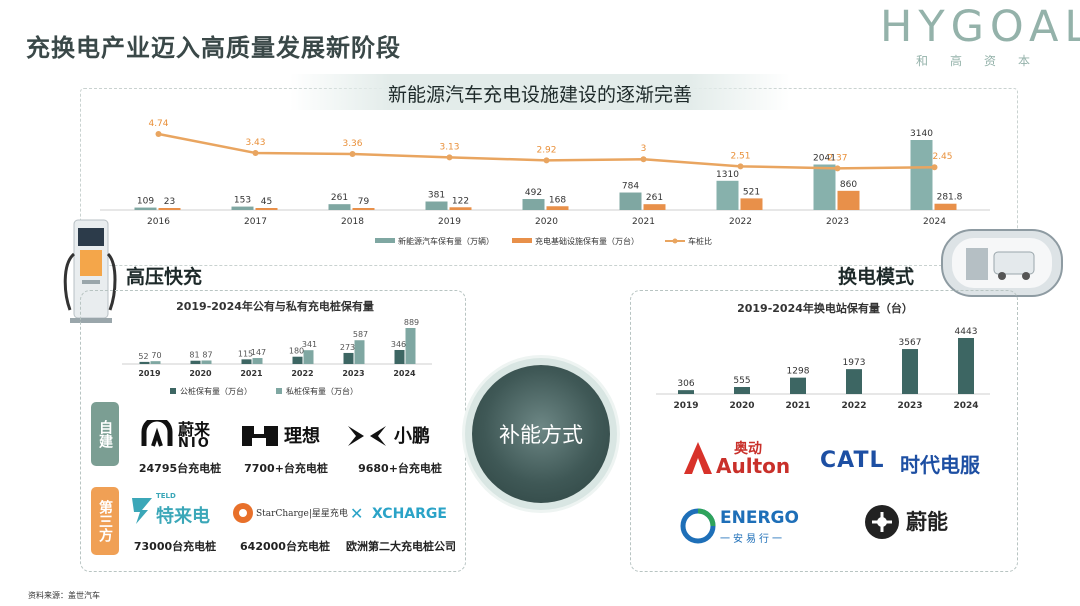 This screenshot has height=606, width=1080. I want to click on starcharge-caption: 642000台充电桩, so click(285, 546).